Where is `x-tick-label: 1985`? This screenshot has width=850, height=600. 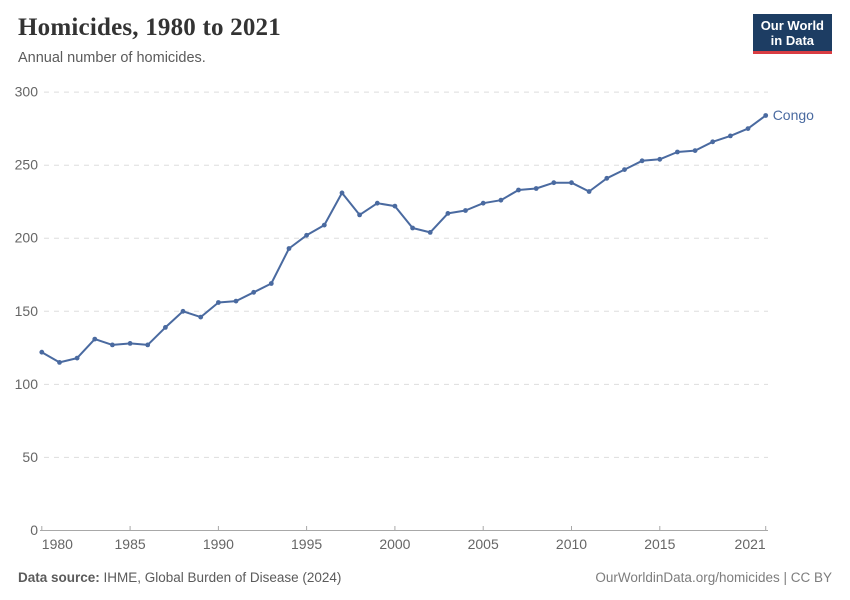
x-tick-label: 1985 is located at coordinates (130, 544).